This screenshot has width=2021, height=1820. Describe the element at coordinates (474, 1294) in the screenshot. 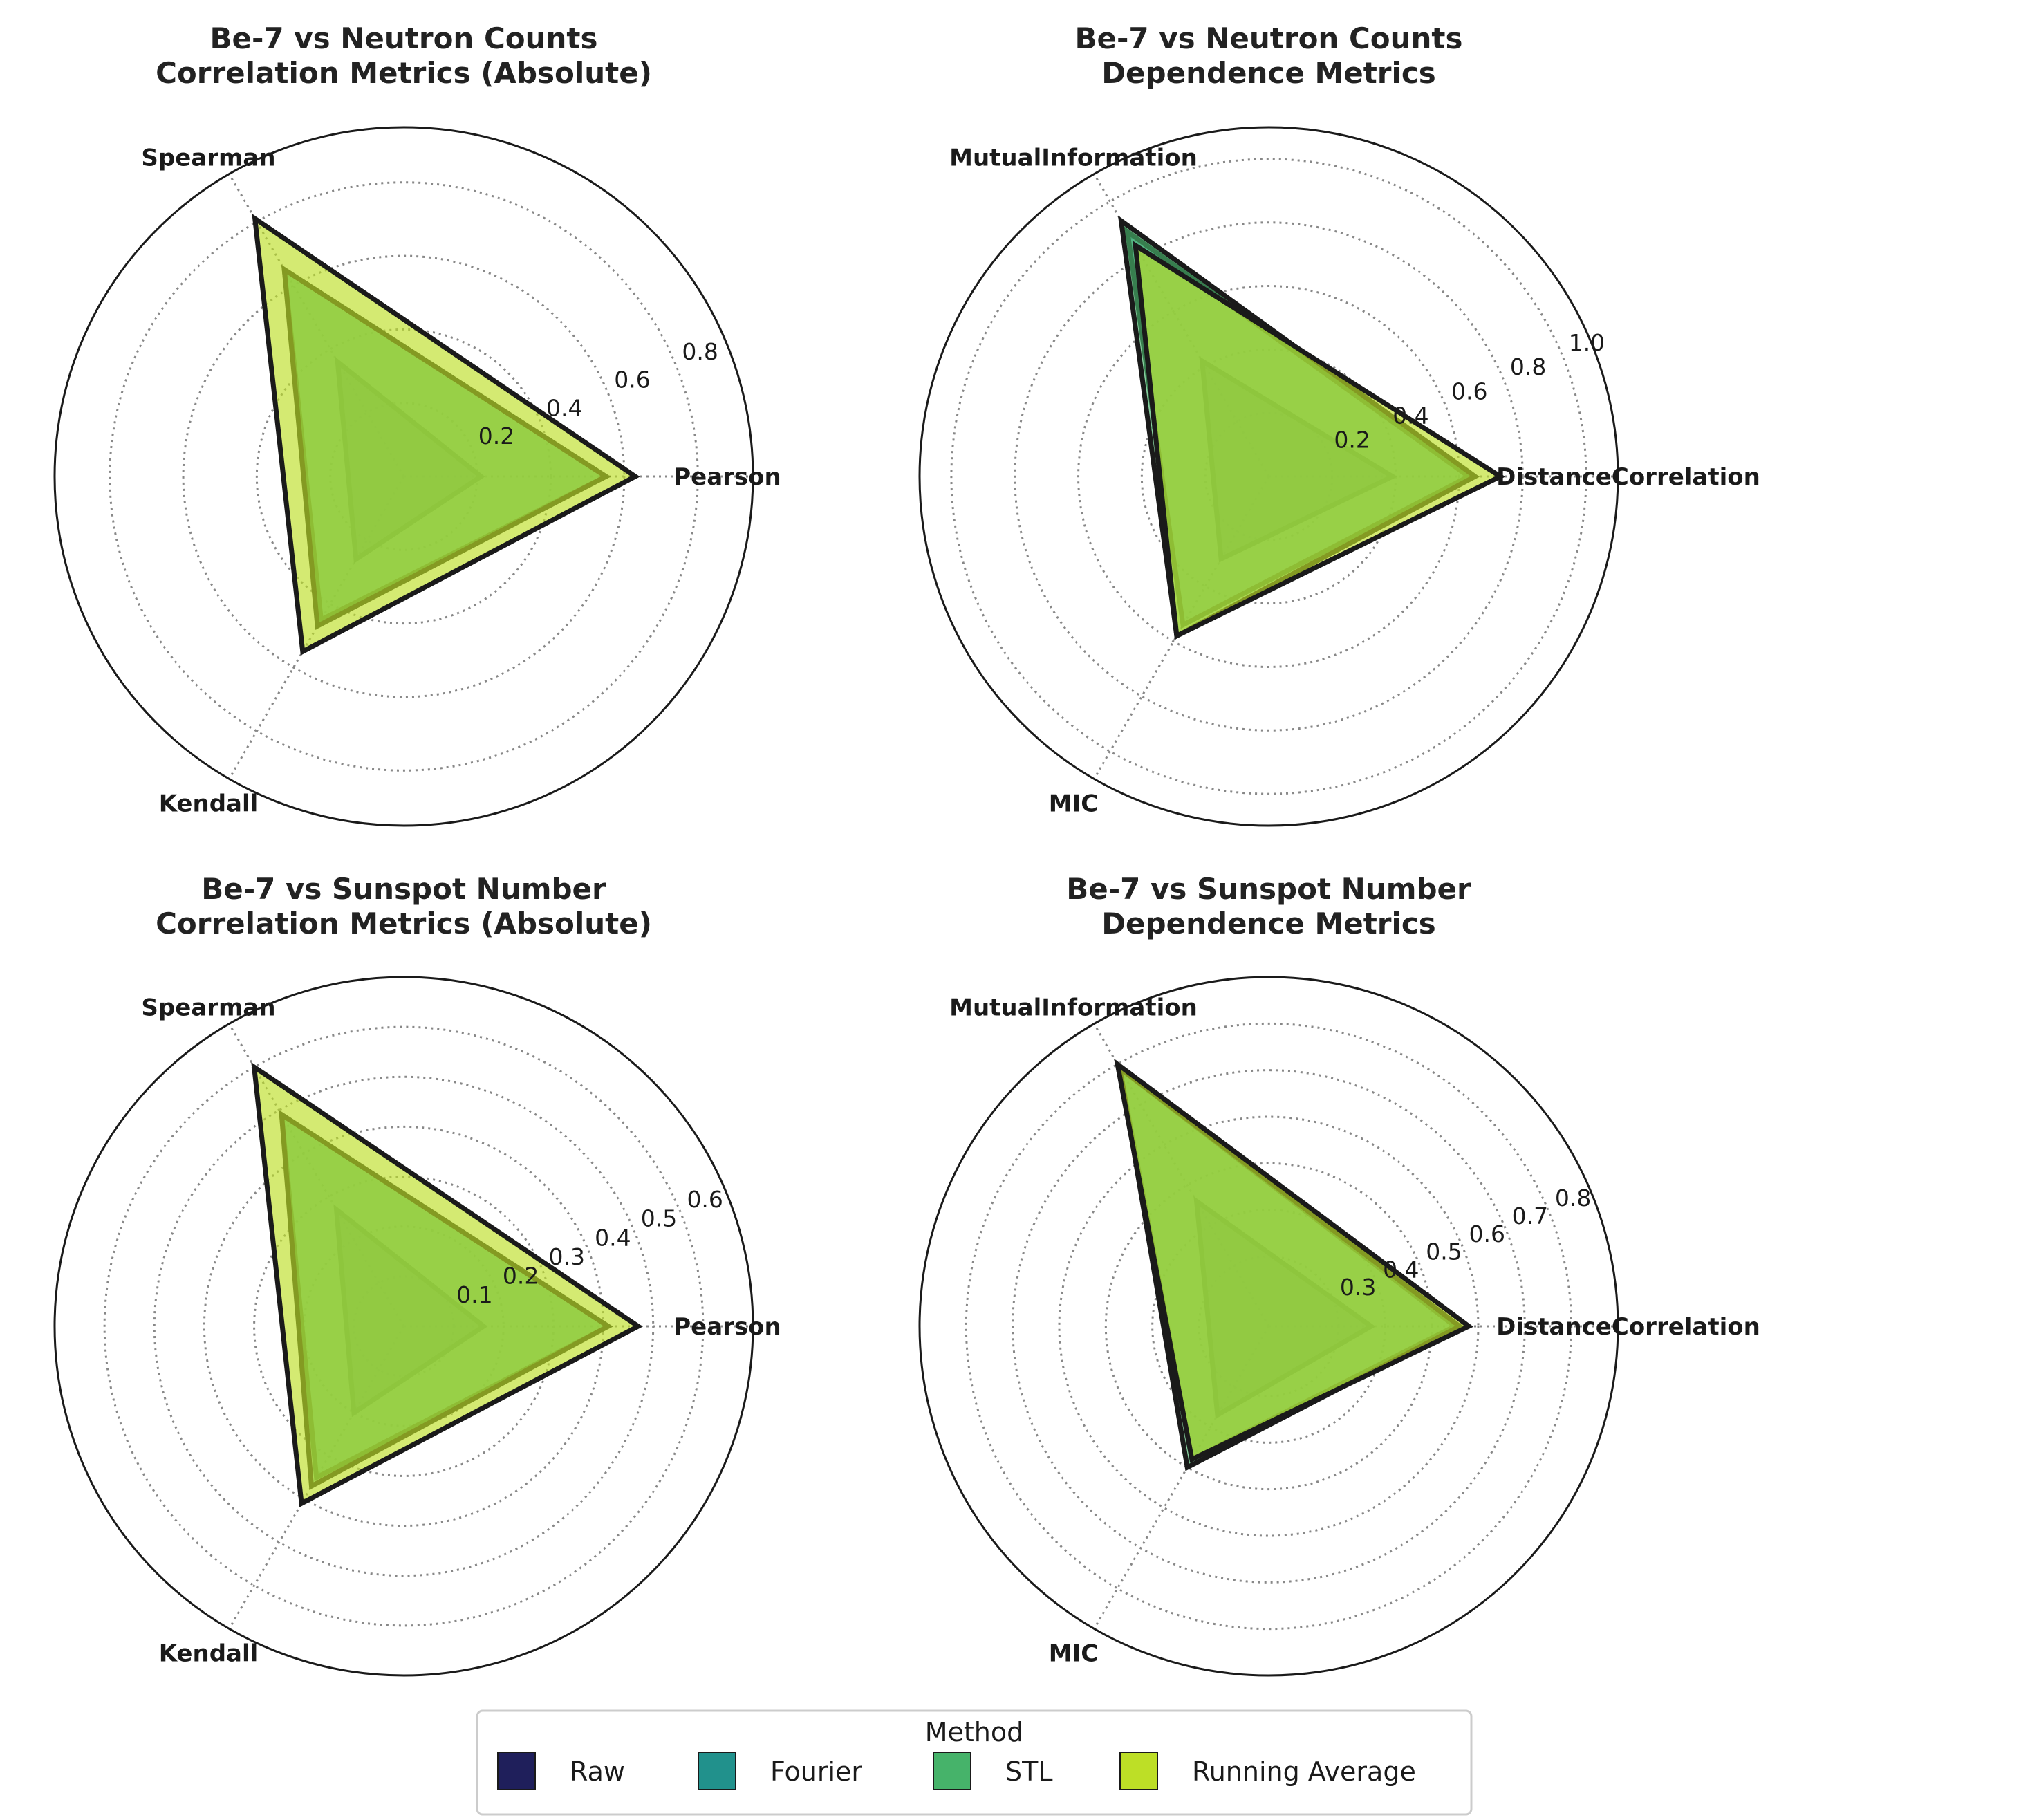

I see `r-tick-label: 0.1` at that location.